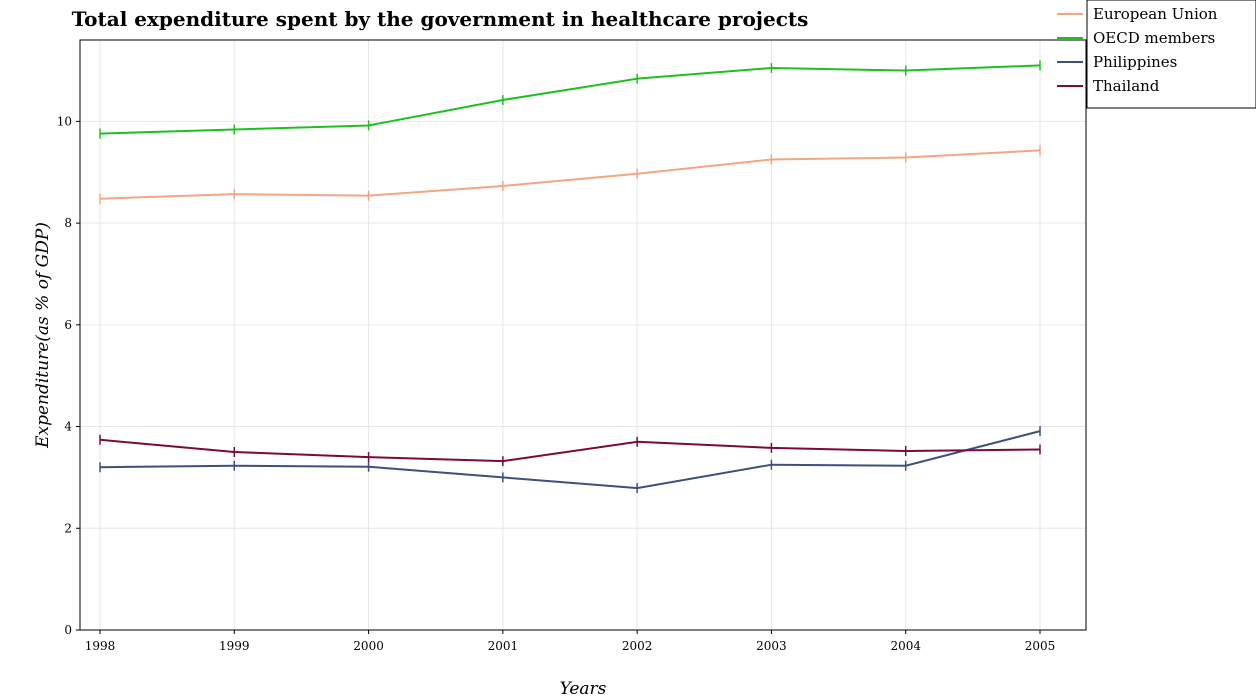  I want to click on y-tick-label: 4, so click(68, 427).